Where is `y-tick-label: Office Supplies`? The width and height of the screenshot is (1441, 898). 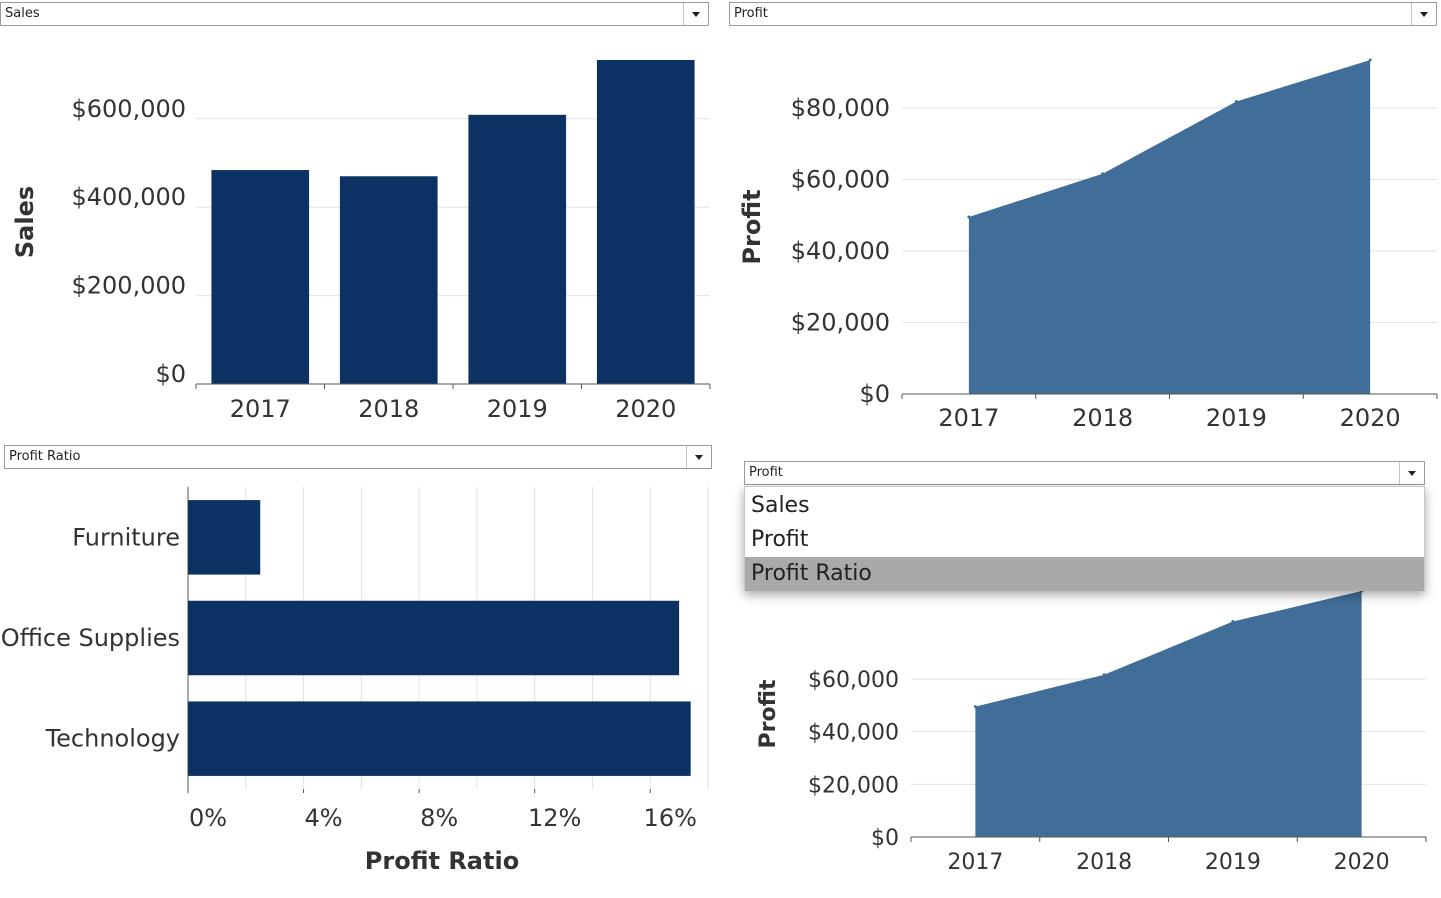
y-tick-label: Office Supplies is located at coordinates (90, 638).